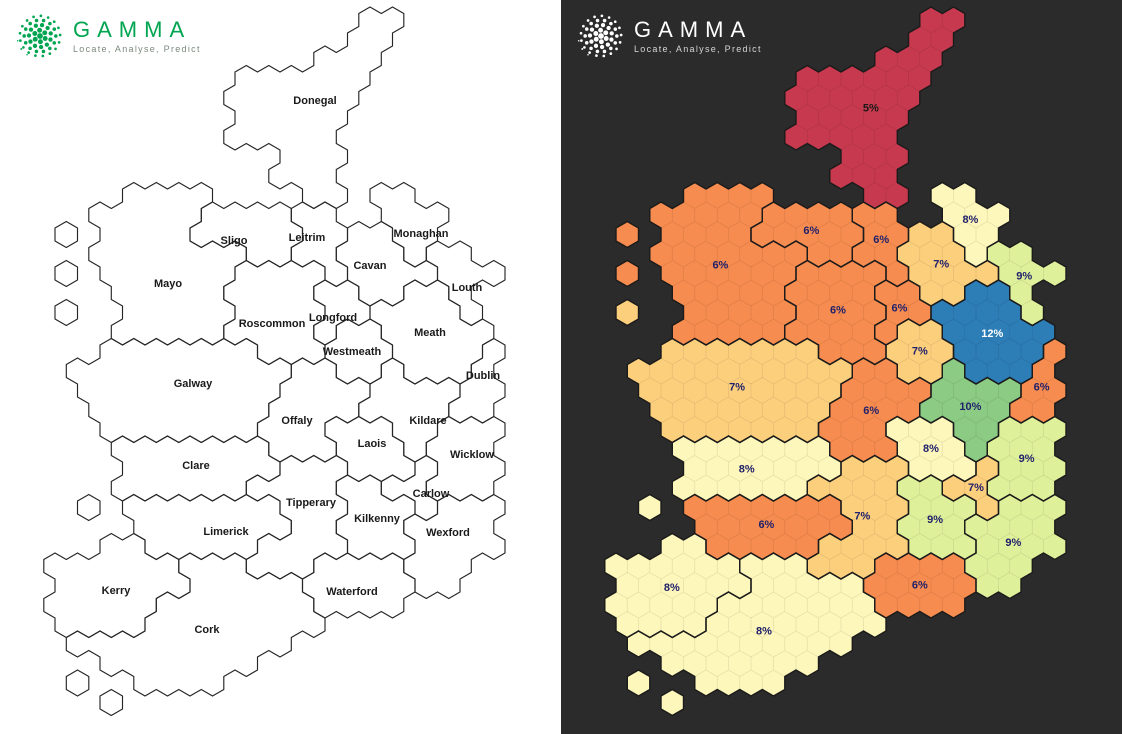 Image resolution: width=1122 pixels, height=734 pixels. I want to click on county-label-meath: Meath, so click(430, 333).